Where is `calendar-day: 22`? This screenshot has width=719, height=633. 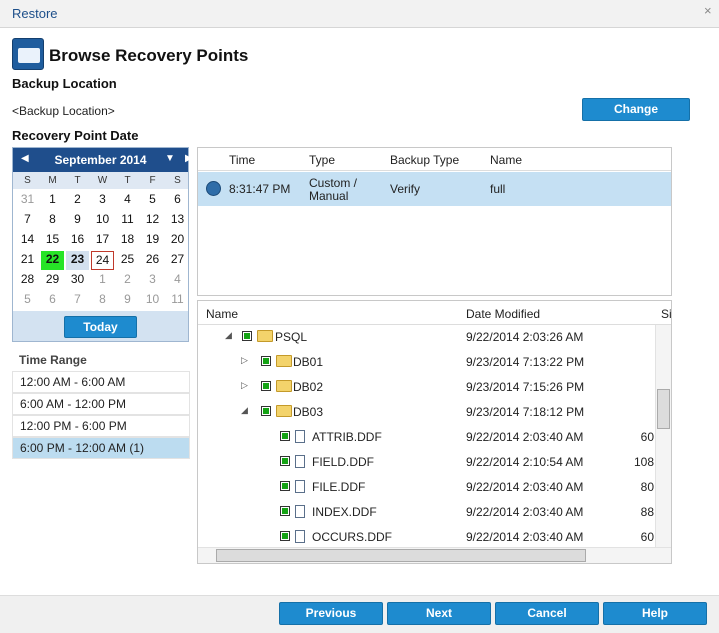
calendar-day: 22 is located at coordinates (52, 260).